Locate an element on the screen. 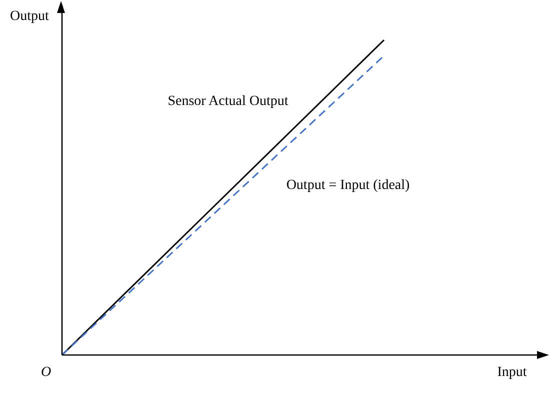 The width and height of the screenshot is (550, 403). text: O is located at coordinates (46, 372).